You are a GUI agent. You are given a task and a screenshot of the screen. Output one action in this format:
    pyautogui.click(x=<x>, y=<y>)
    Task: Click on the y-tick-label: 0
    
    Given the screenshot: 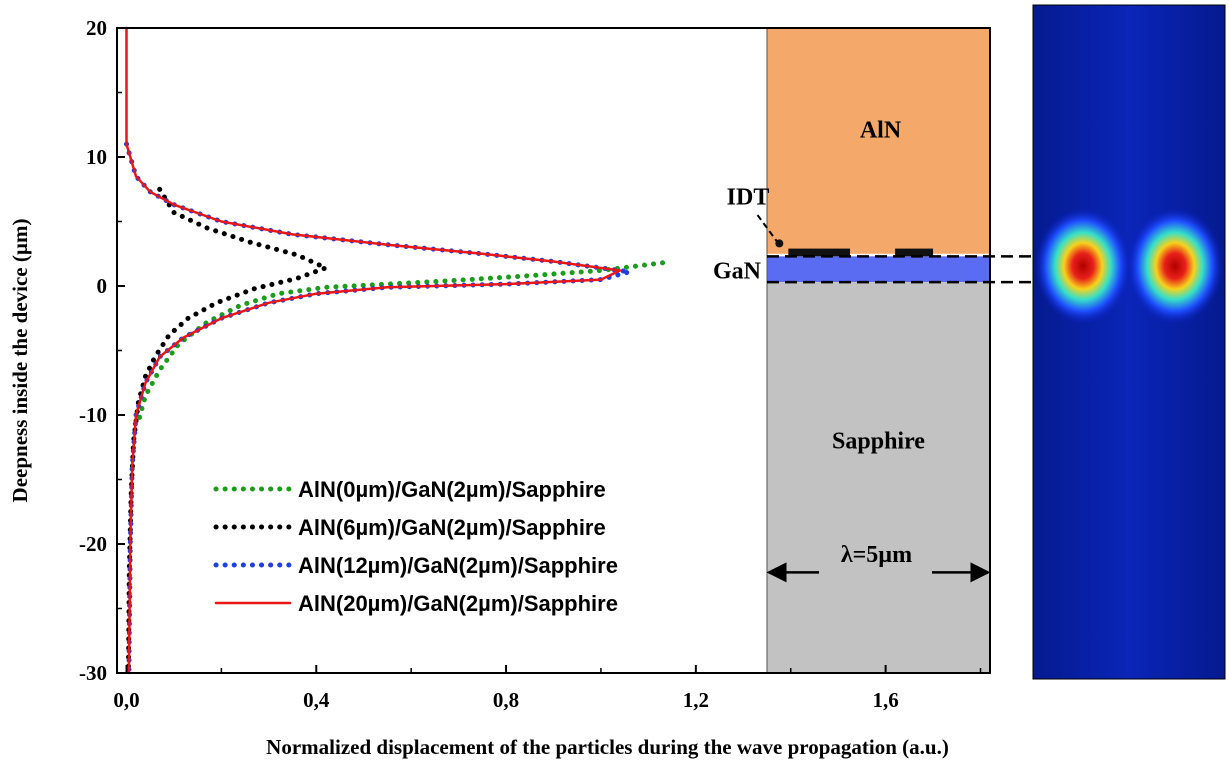 What is the action you would take?
    pyautogui.click(x=102, y=286)
    